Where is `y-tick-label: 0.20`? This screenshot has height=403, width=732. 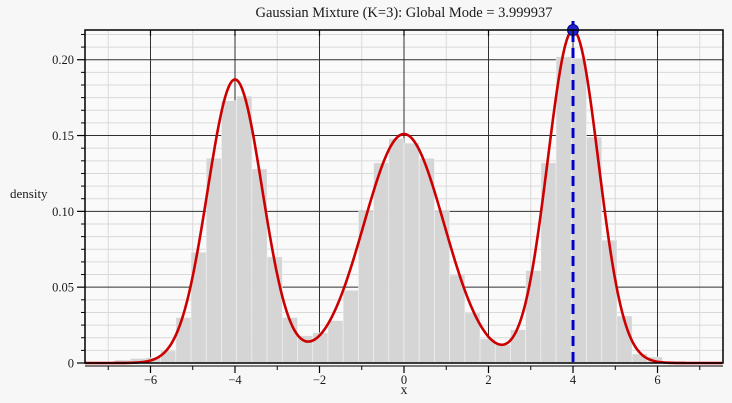 y-tick-label: 0.20 is located at coordinates (63, 60).